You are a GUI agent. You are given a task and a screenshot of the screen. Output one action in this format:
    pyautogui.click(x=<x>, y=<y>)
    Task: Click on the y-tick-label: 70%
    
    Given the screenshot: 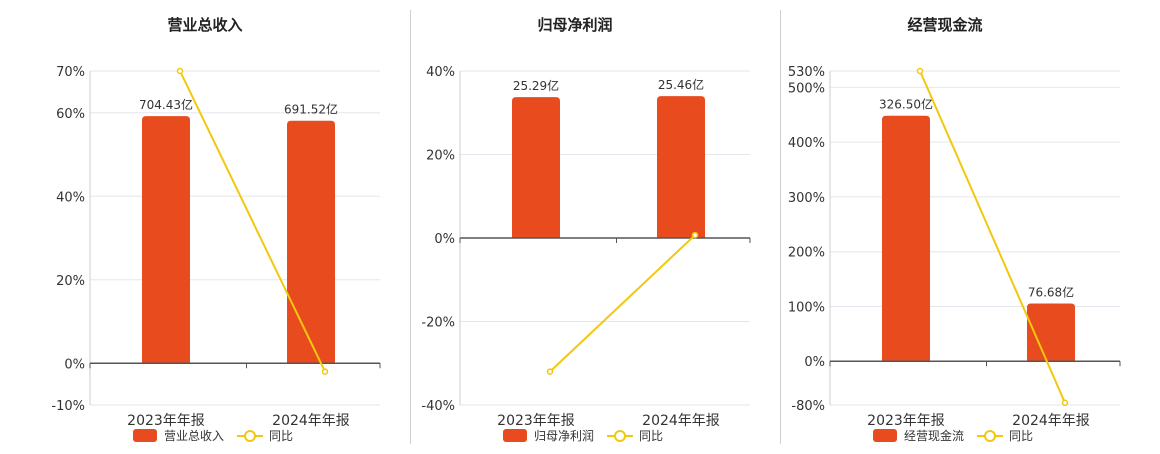 What is the action you would take?
    pyautogui.click(x=70, y=72)
    